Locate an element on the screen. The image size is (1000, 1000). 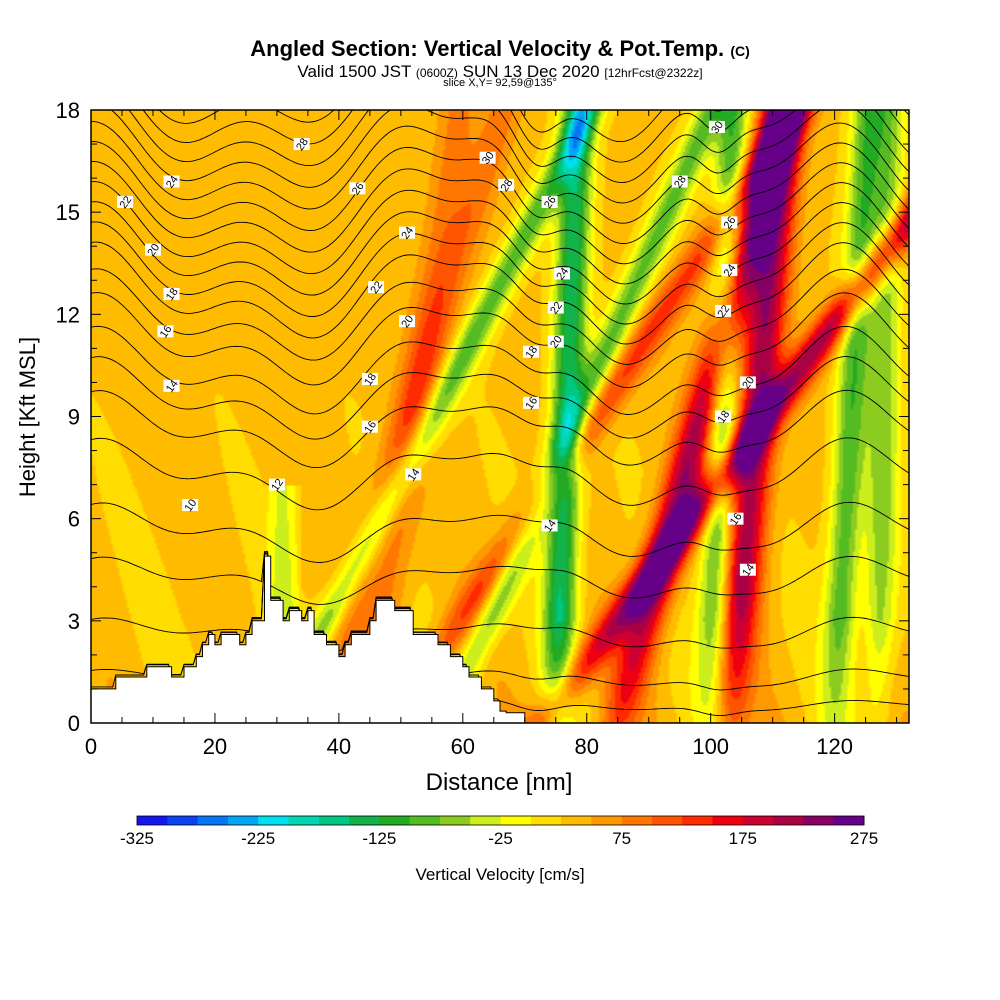
contour-label: 26 is located at coordinates (730, 222).